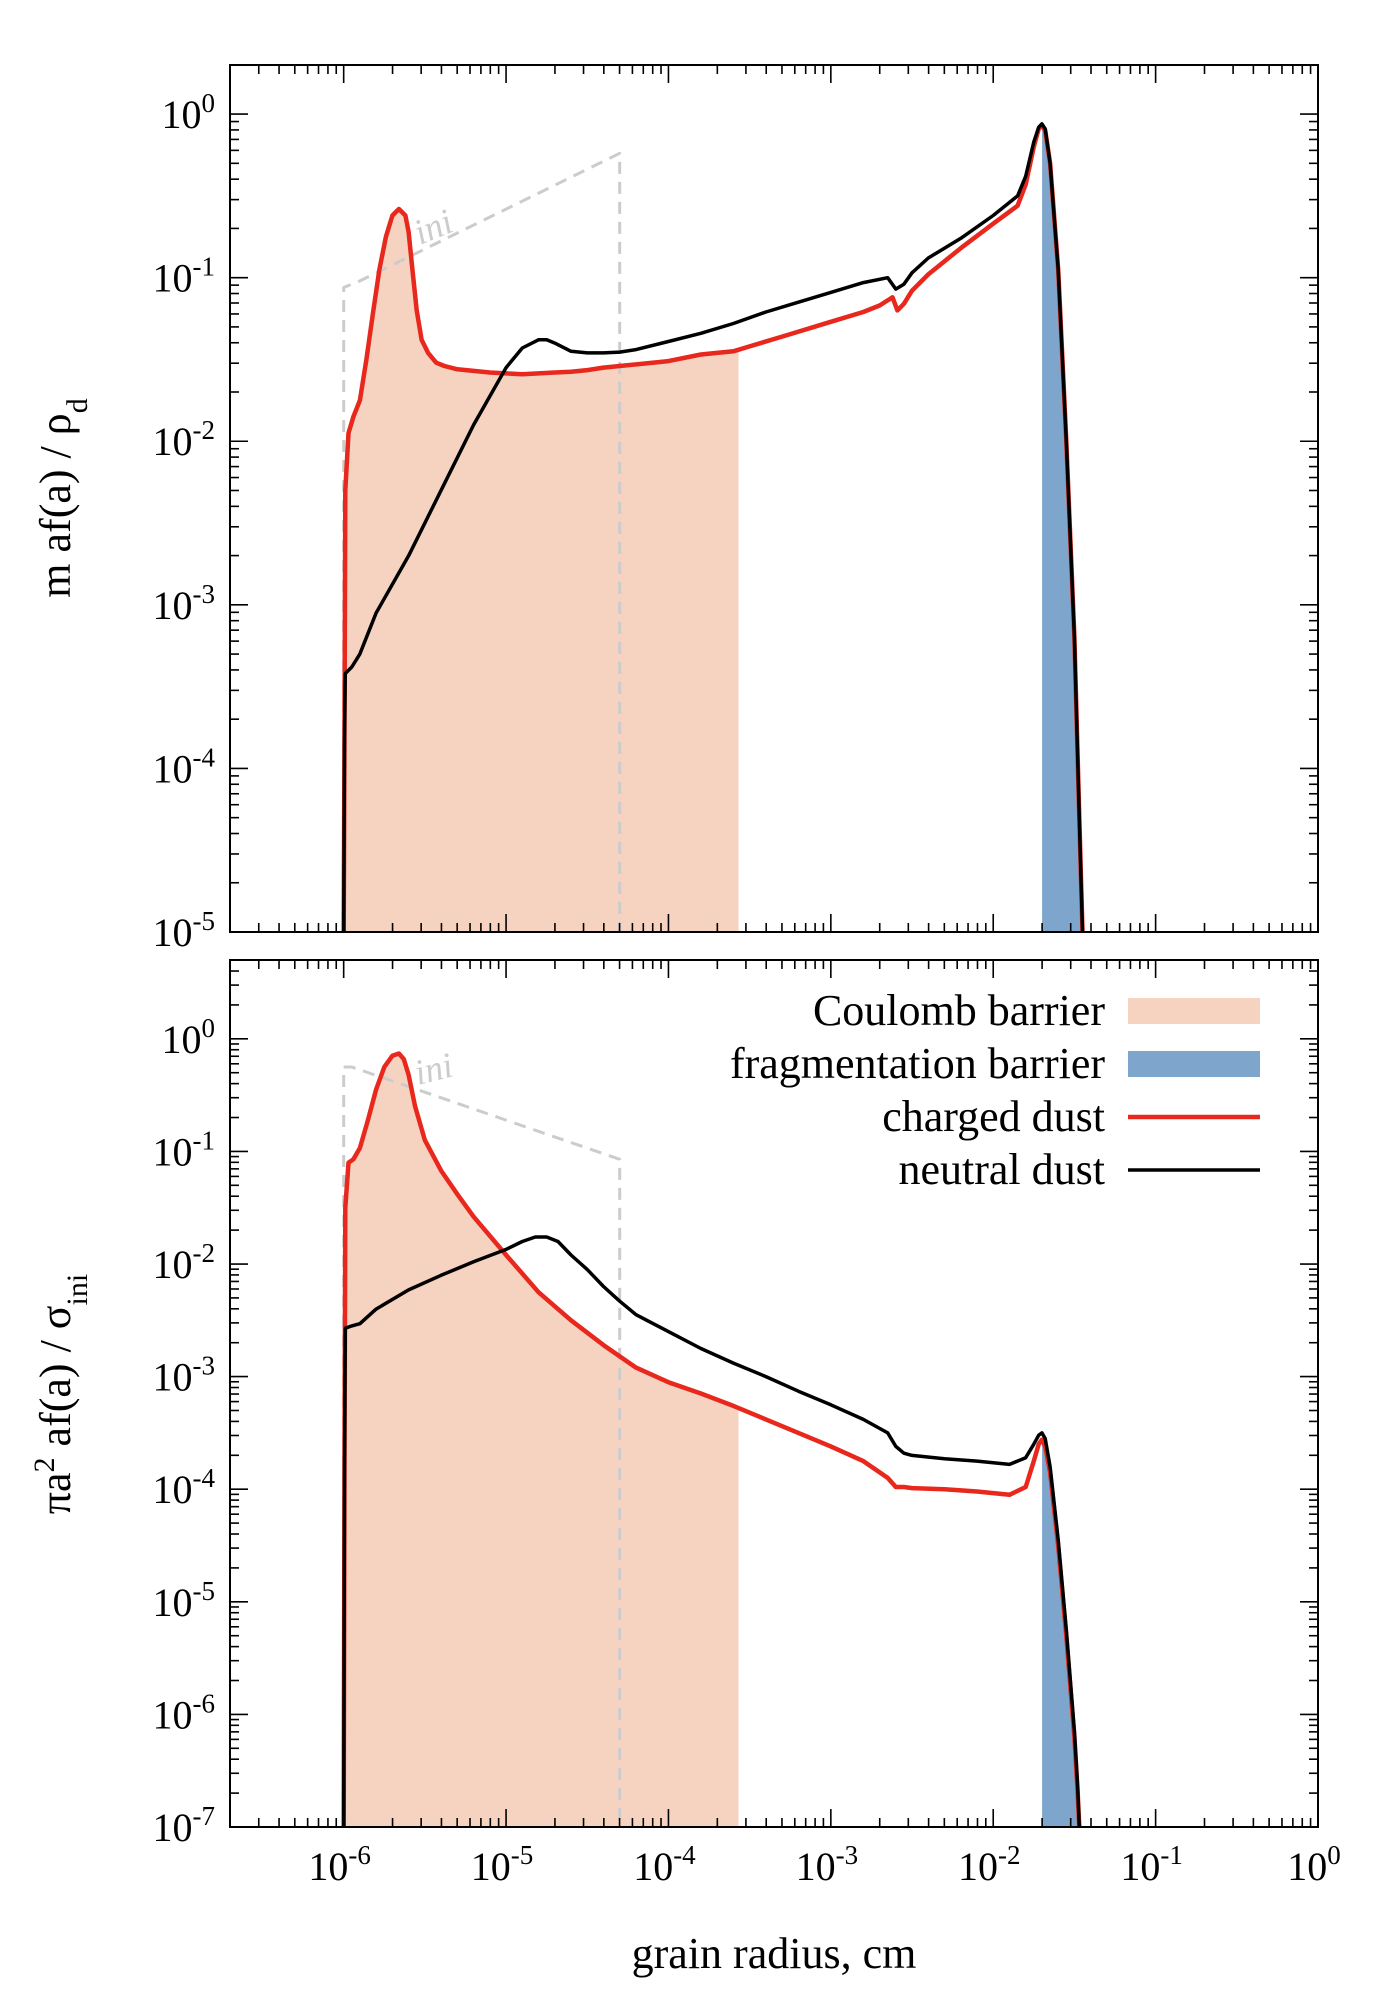 The height and width of the screenshot is (2000, 1400). I want to click on x-axis-label: grain radius, cm, so click(774, 1953).